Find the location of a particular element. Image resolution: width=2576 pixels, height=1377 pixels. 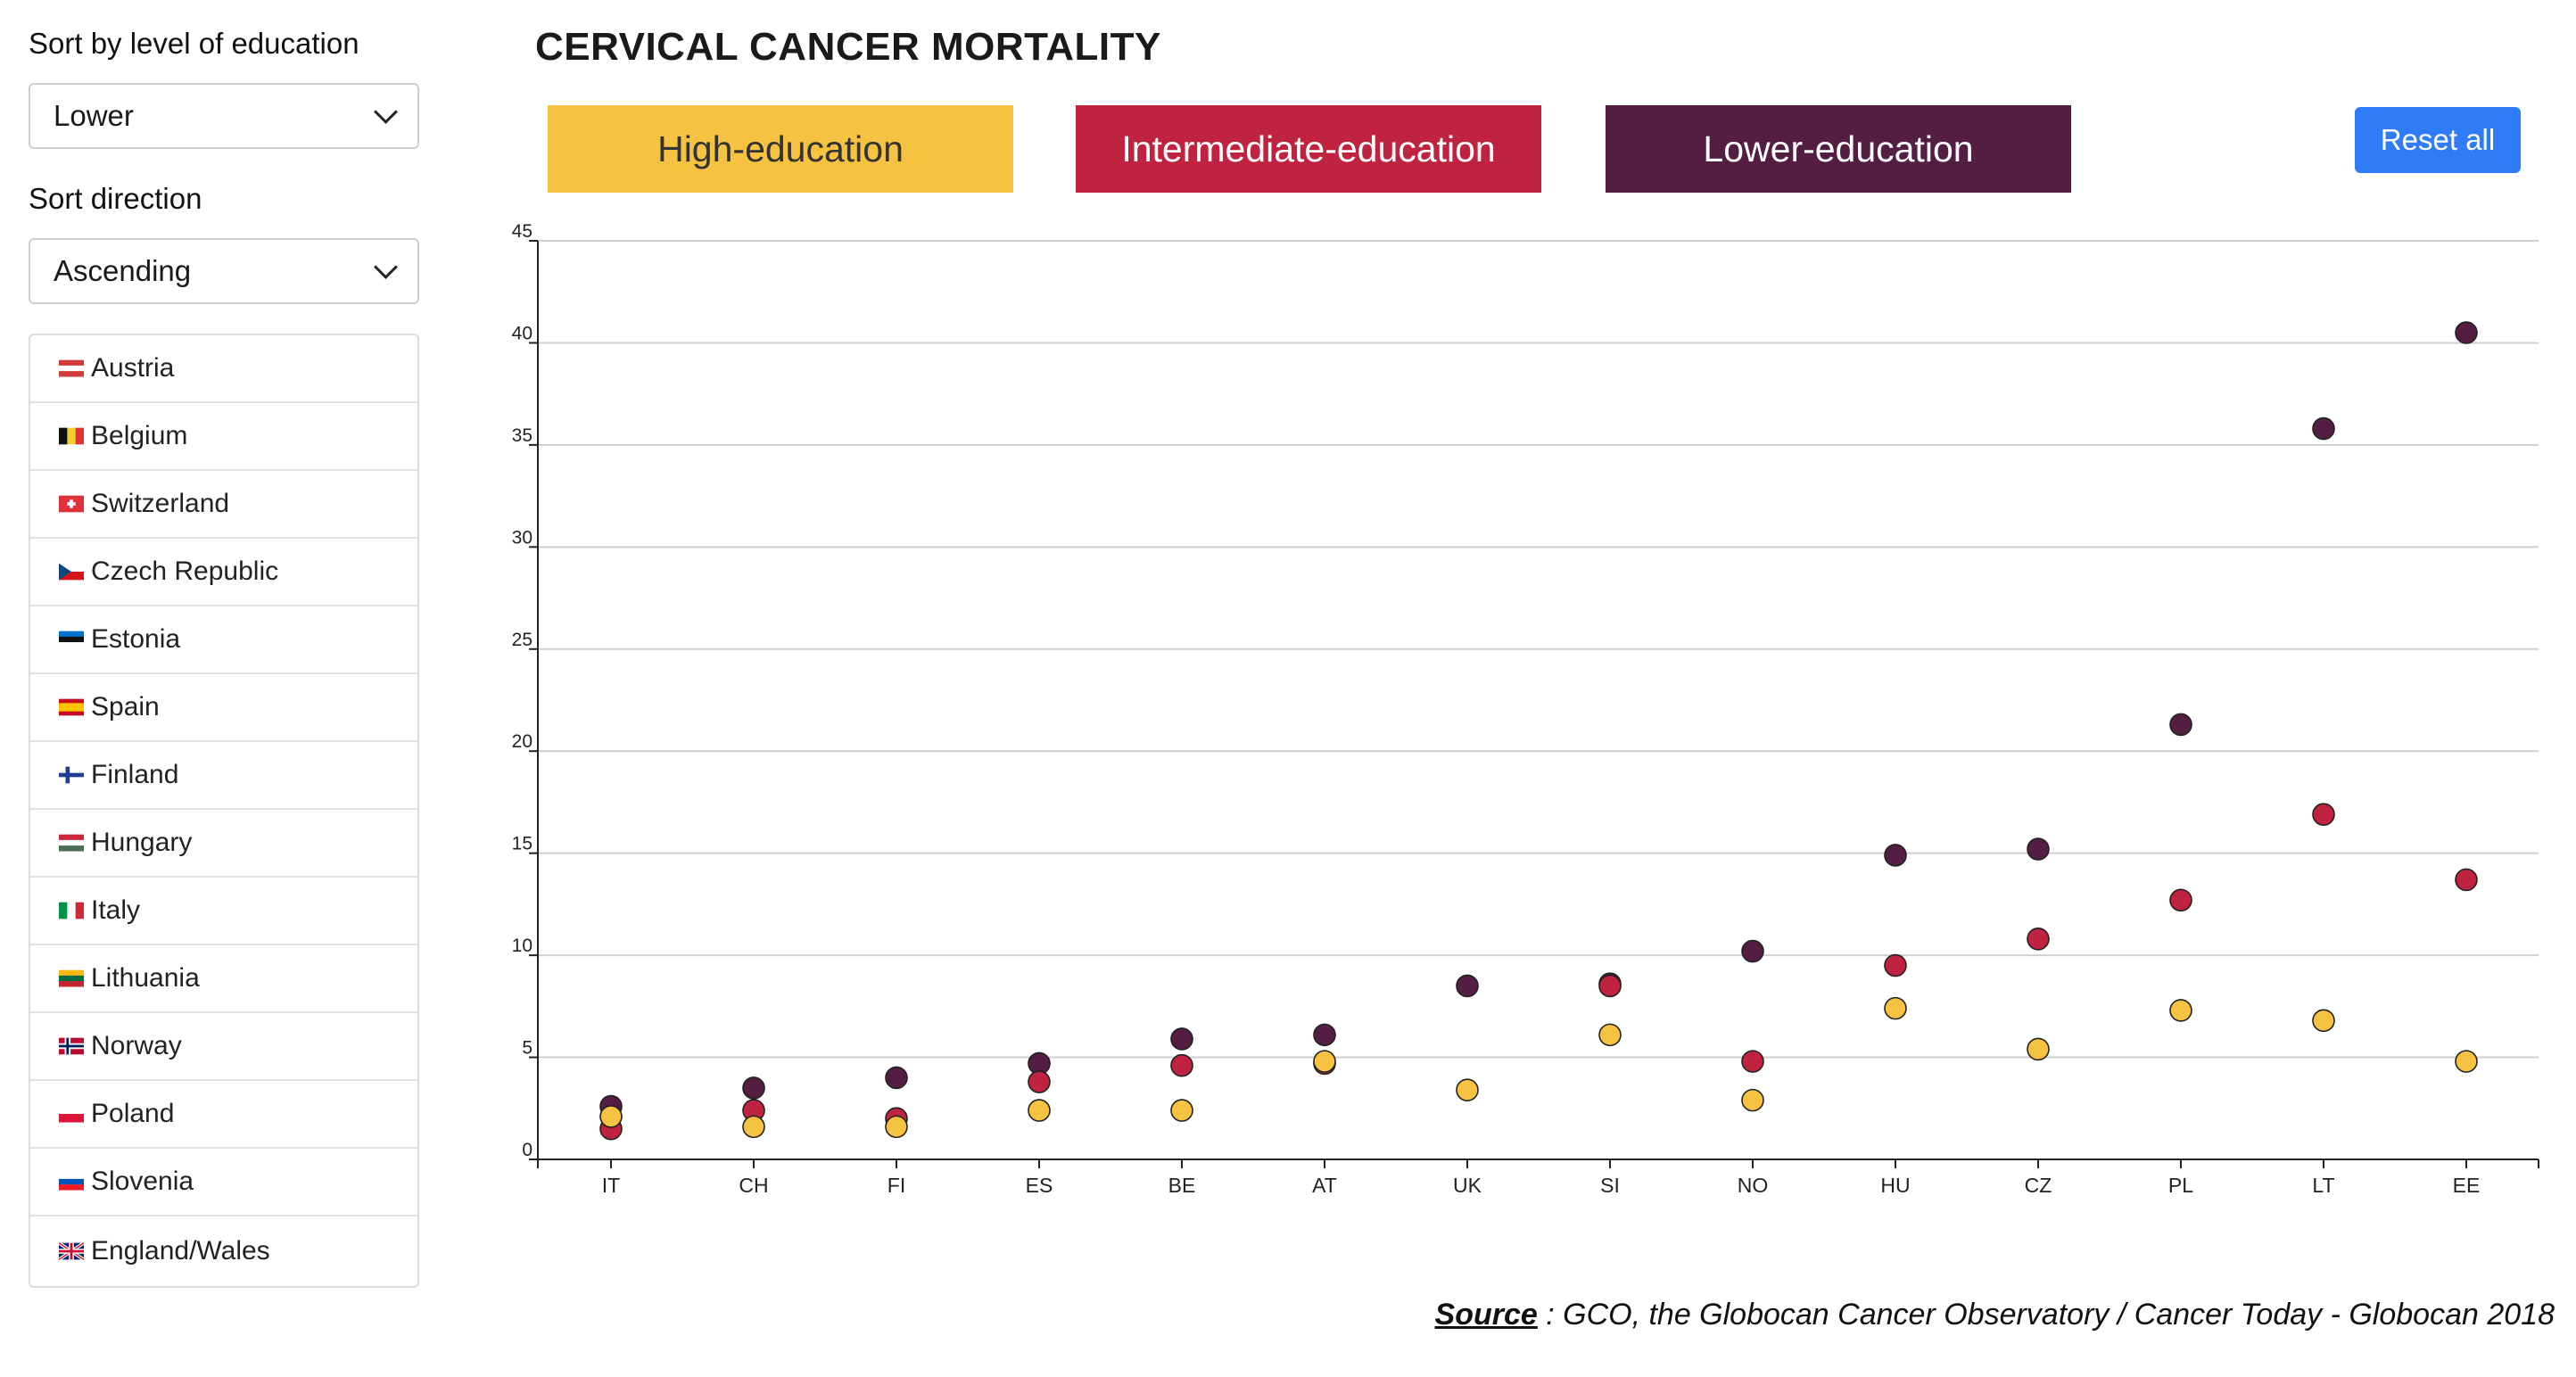

country-item: England/Wales is located at coordinates (224, 1251).